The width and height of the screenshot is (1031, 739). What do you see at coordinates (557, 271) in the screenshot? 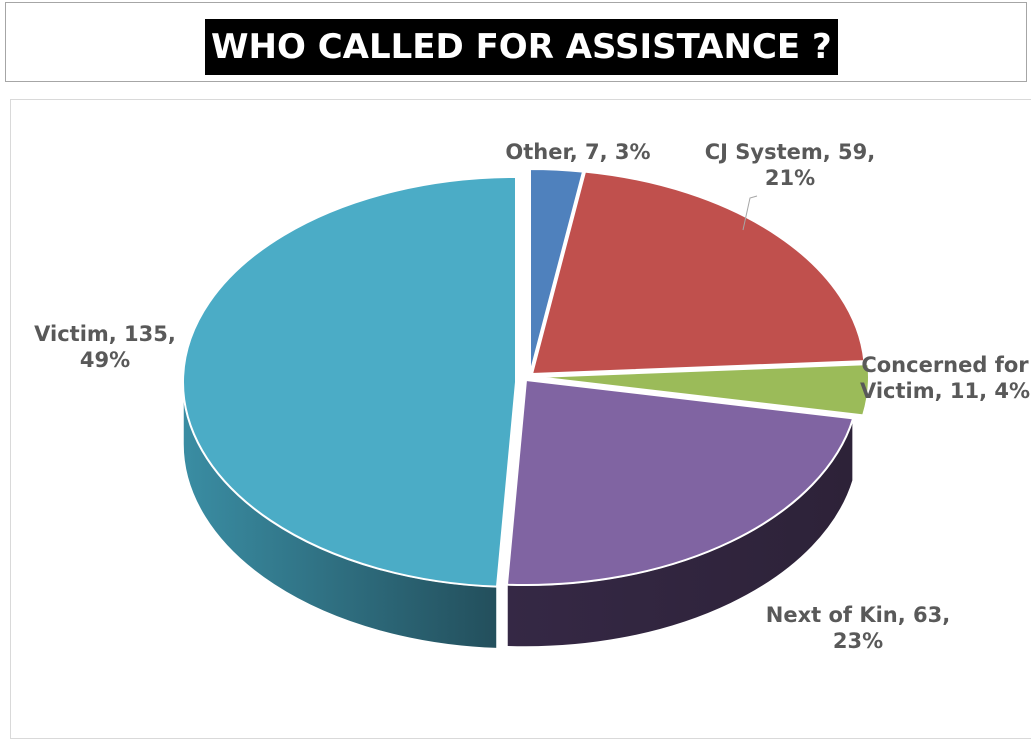
I see `pie-slice-other` at bounding box center [557, 271].